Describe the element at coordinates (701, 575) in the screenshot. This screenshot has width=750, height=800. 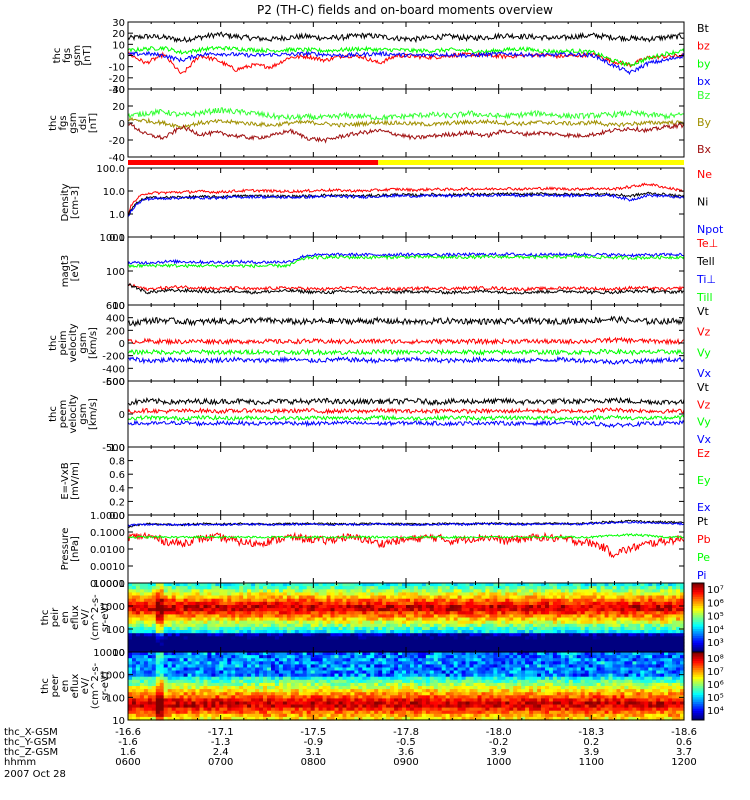
I see `legend-Pi: Pi` at that location.